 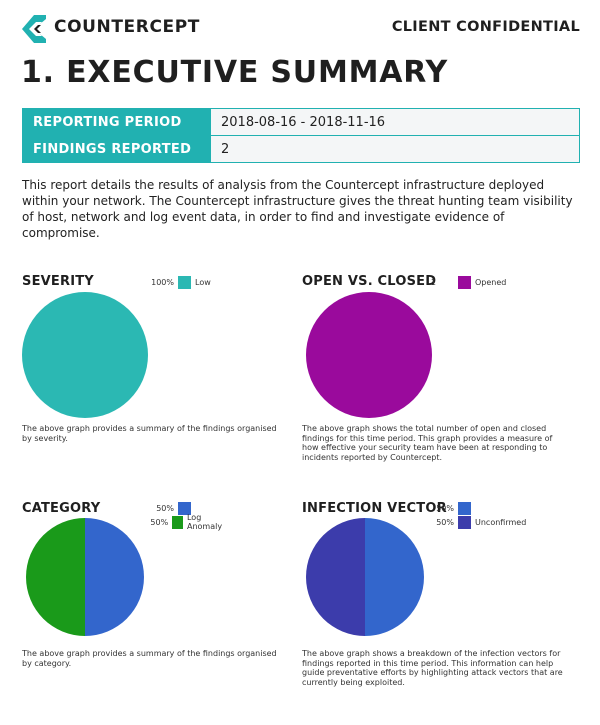 I want to click on legend-label: Unconfirmed, so click(x=501, y=522).